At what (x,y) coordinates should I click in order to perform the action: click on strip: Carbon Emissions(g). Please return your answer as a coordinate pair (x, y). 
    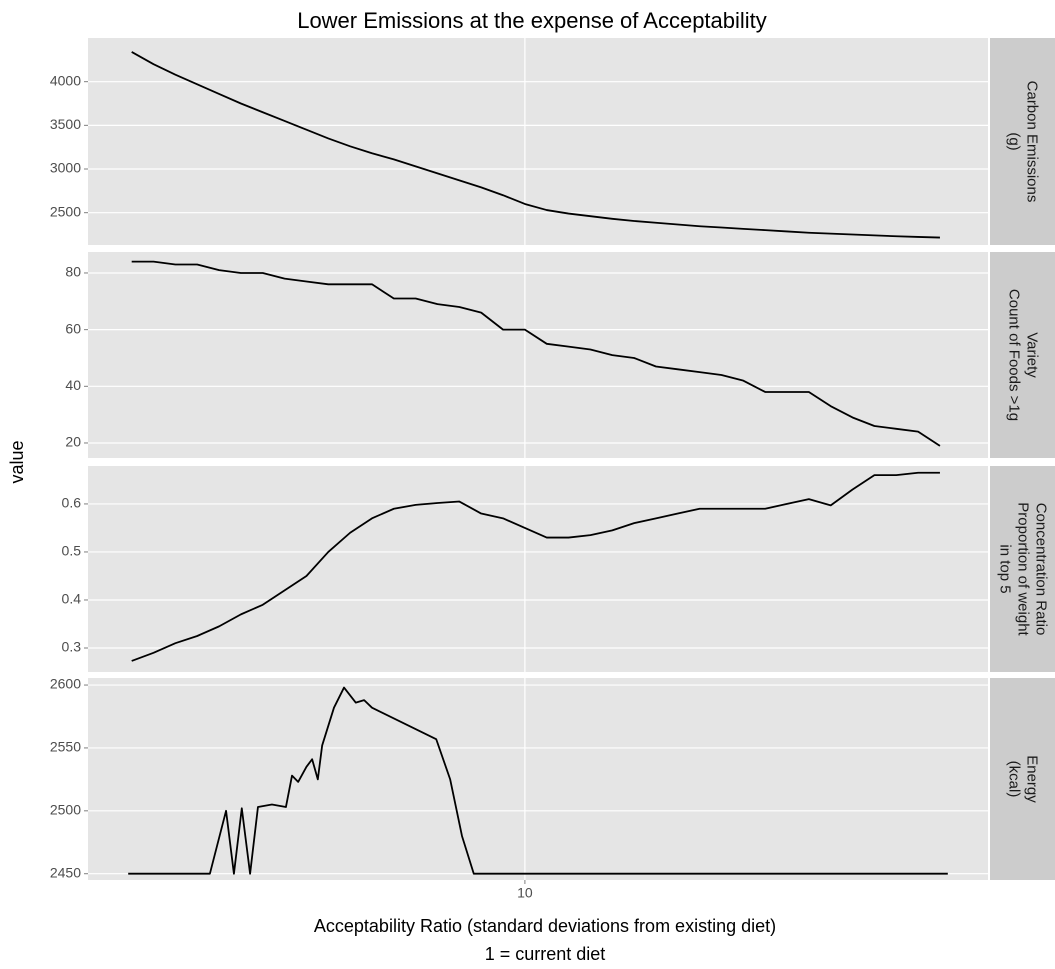
    Looking at the image, I should click on (1023, 142).